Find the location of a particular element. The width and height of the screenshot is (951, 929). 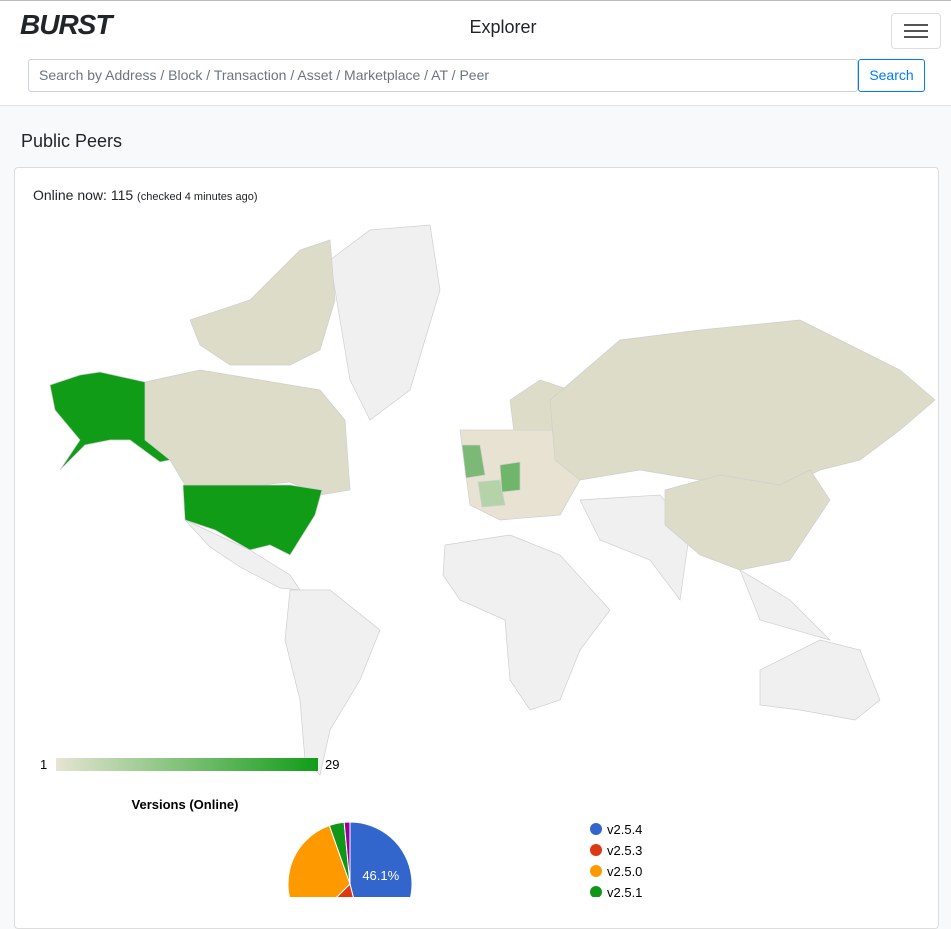

russia is located at coordinates (742, 405).